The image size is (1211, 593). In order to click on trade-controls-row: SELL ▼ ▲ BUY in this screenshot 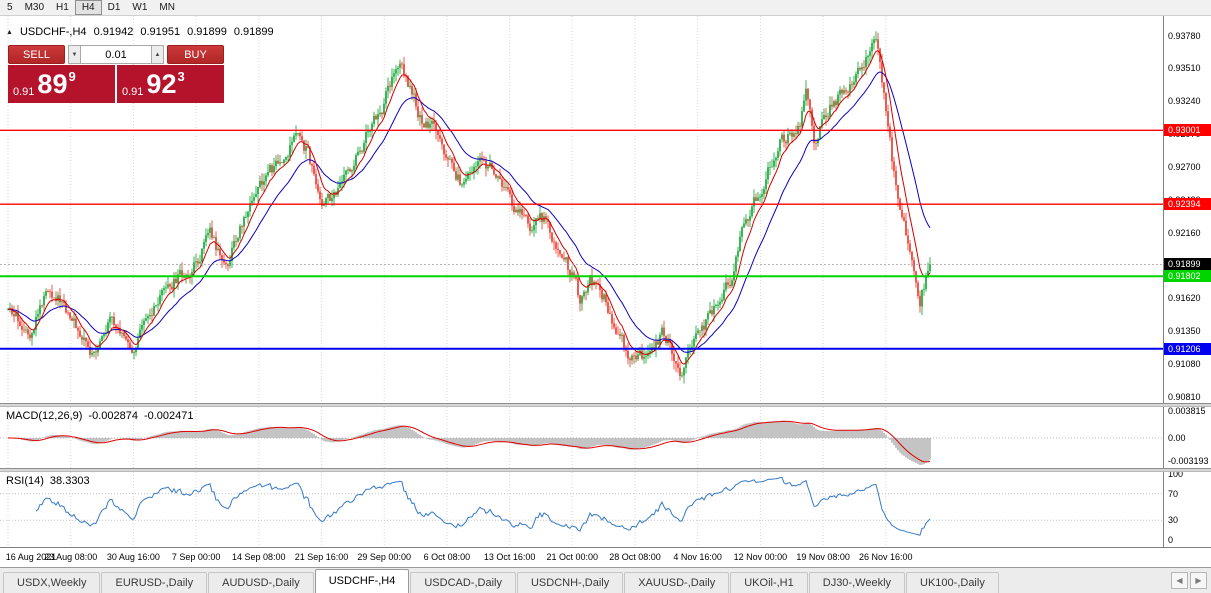, I will do `click(116, 54)`.